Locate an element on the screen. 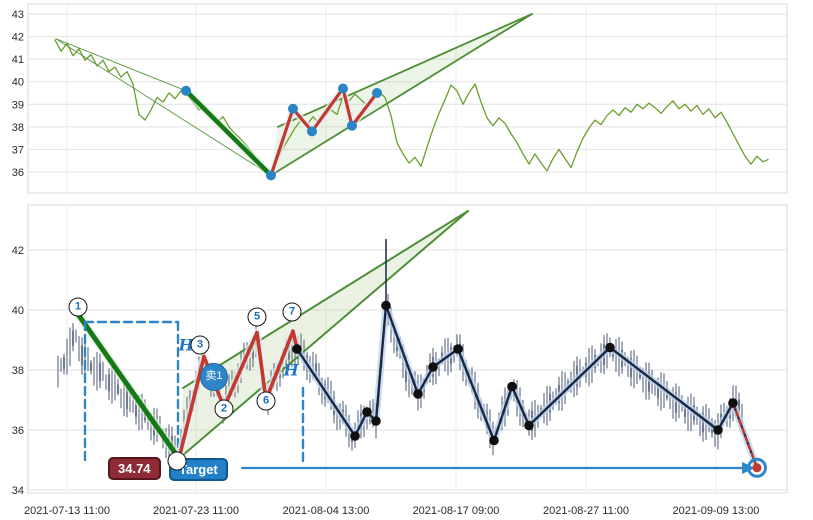  x-axis-label: 2021-07-13 11:00 is located at coordinates (67, 511).